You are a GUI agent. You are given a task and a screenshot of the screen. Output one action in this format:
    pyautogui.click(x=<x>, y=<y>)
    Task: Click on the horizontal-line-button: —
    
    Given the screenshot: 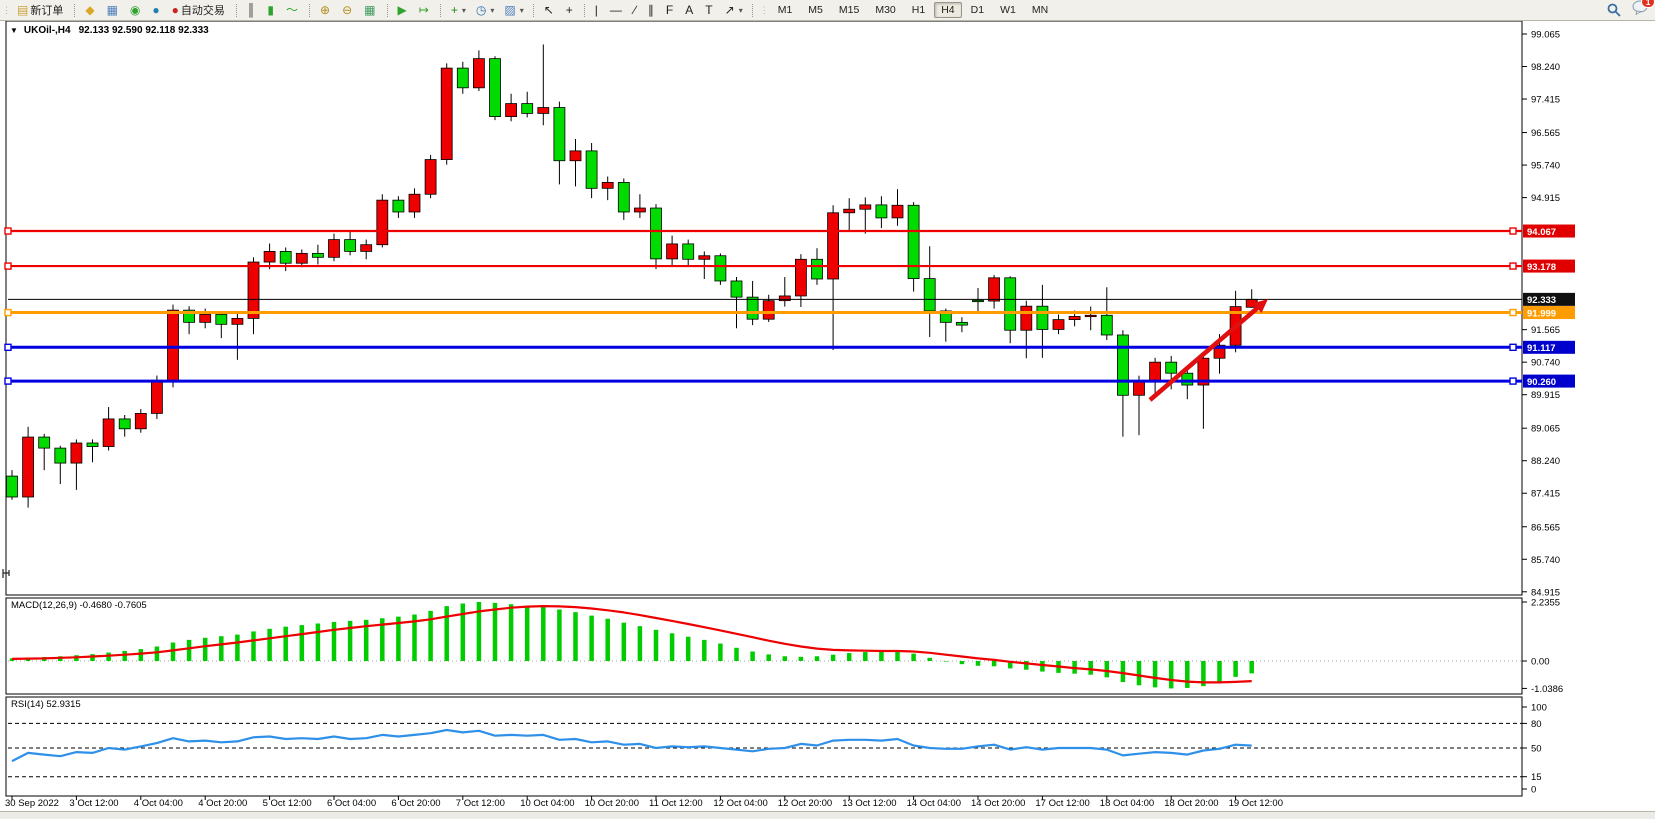 What is the action you would take?
    pyautogui.click(x=617, y=10)
    